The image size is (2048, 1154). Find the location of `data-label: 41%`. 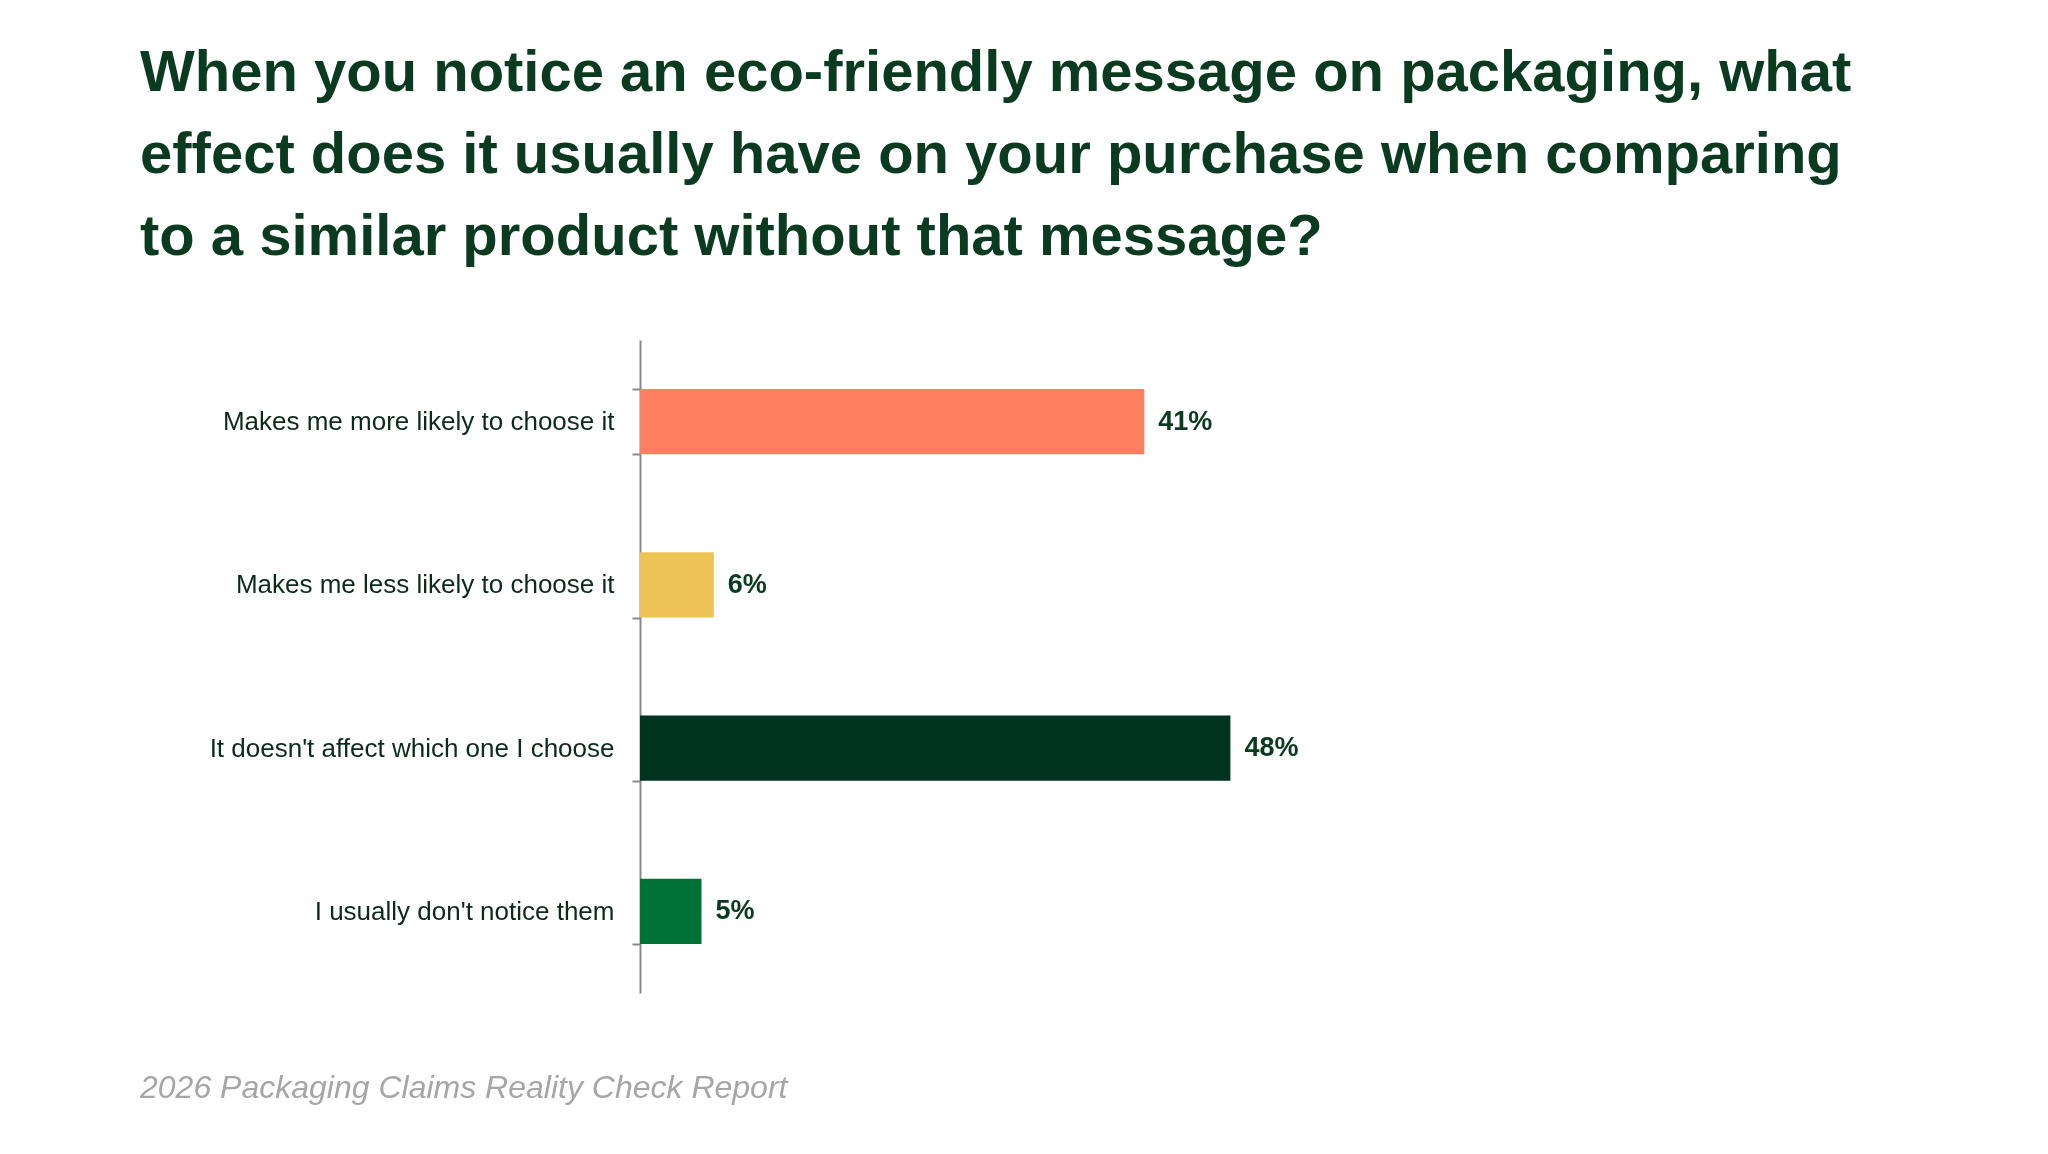

data-label: 41% is located at coordinates (1185, 420).